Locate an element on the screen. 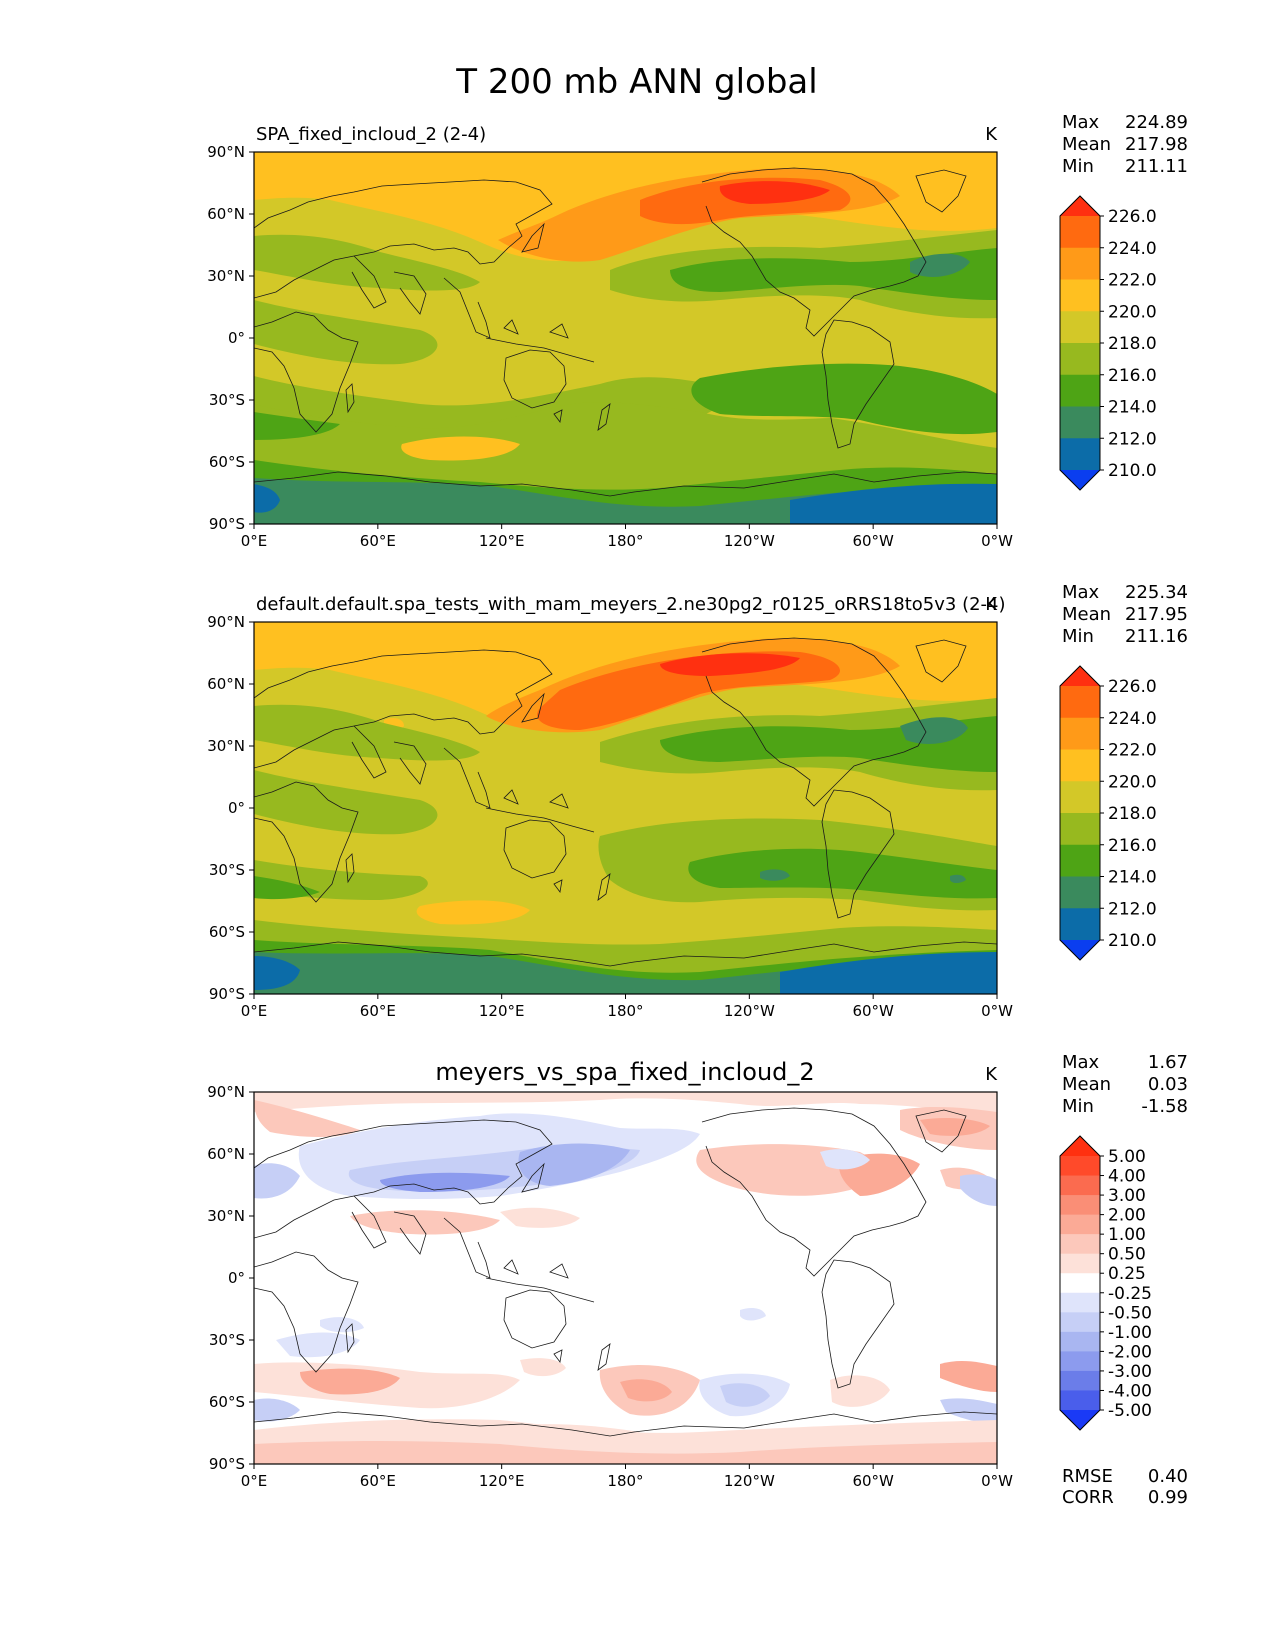 The height and width of the screenshot is (1650, 1275). lat-axis-1: 90°N 60°N 30°N 0° 30°S 60°S 90°S is located at coordinates (230, 338).